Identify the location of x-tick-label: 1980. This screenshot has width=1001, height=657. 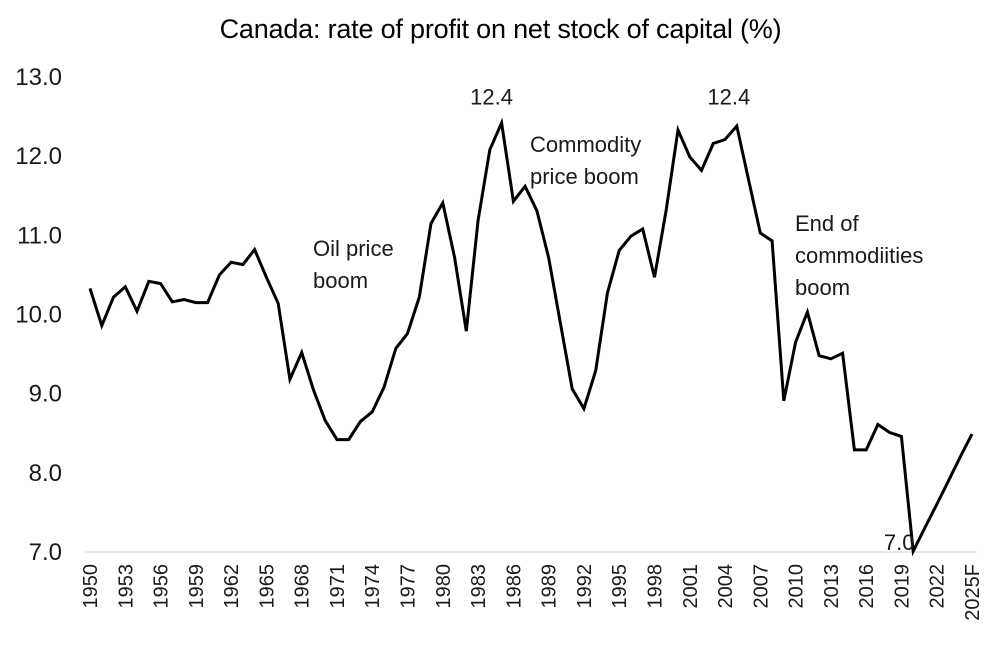
(444, 586).